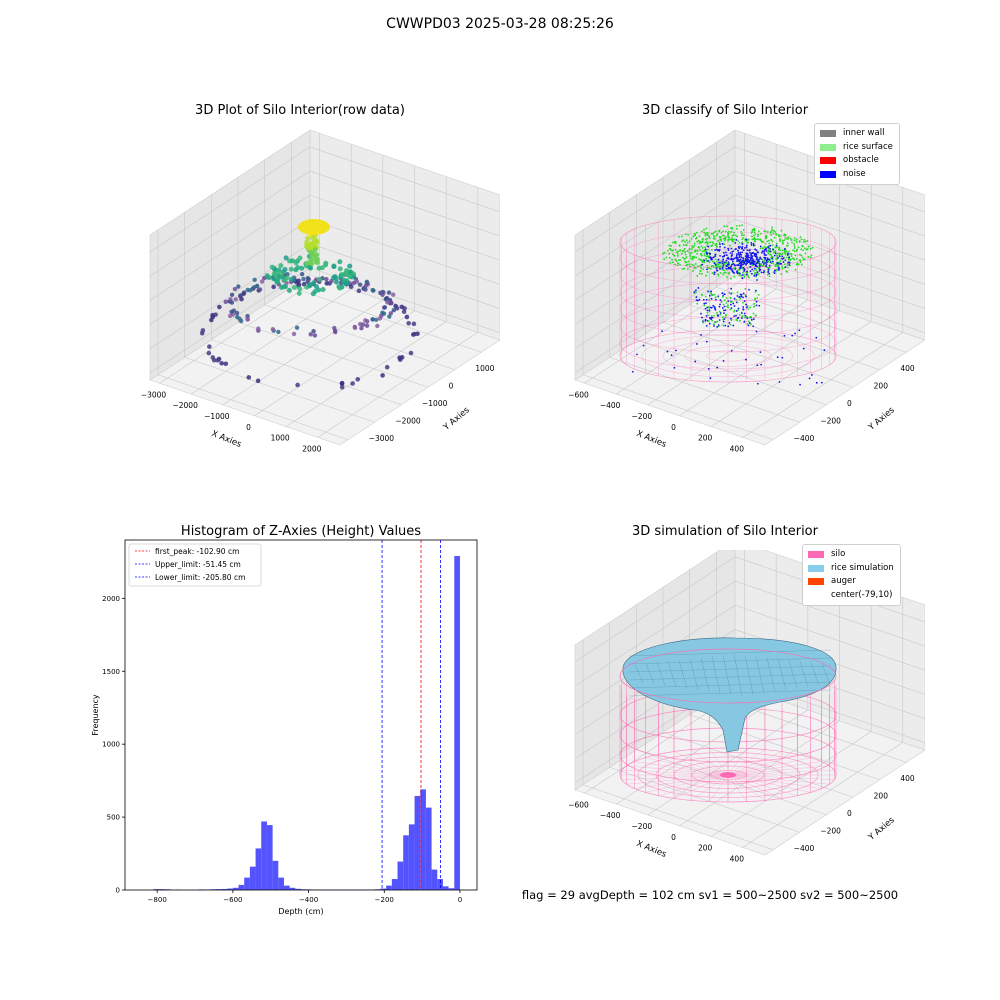 The image size is (1000, 1000). Describe the element at coordinates (456, 419) in the screenshot. I see `y-axis-label: Y Axies` at that location.